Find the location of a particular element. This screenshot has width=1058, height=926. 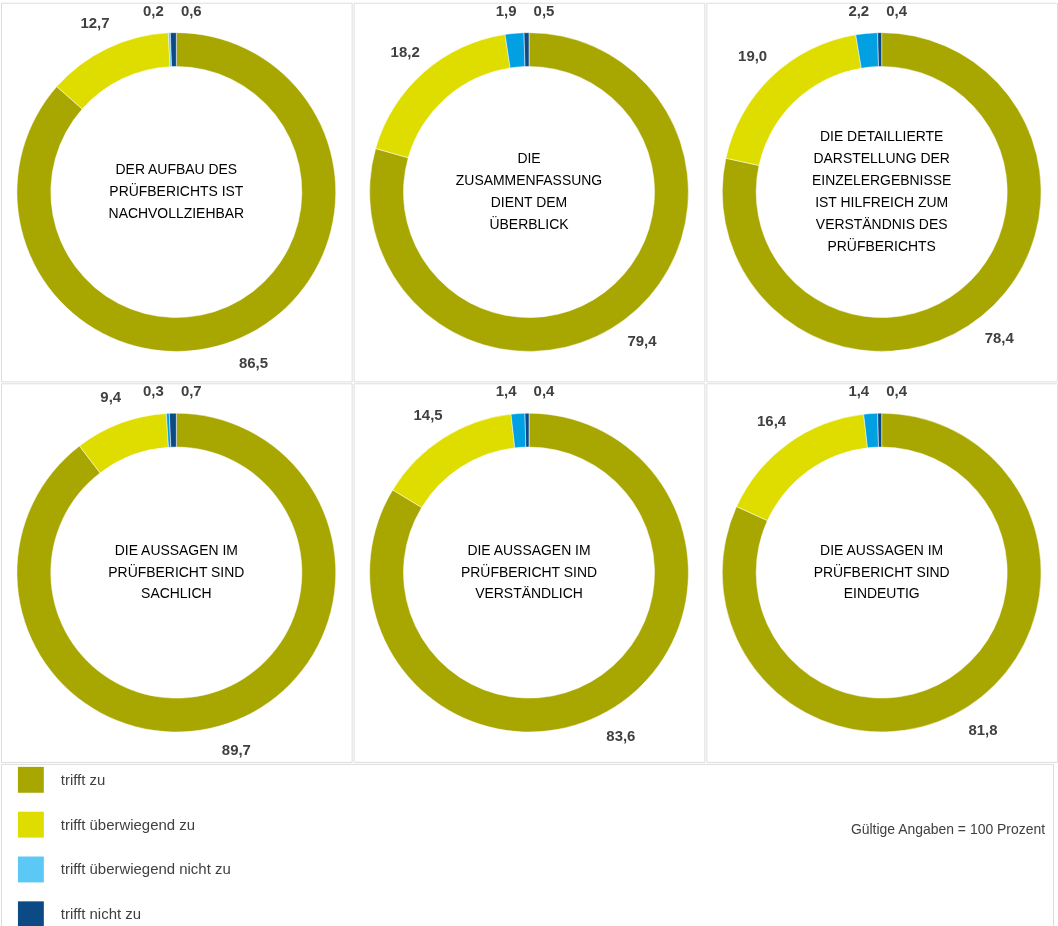

data-label: 86,5 is located at coordinates (253, 362).